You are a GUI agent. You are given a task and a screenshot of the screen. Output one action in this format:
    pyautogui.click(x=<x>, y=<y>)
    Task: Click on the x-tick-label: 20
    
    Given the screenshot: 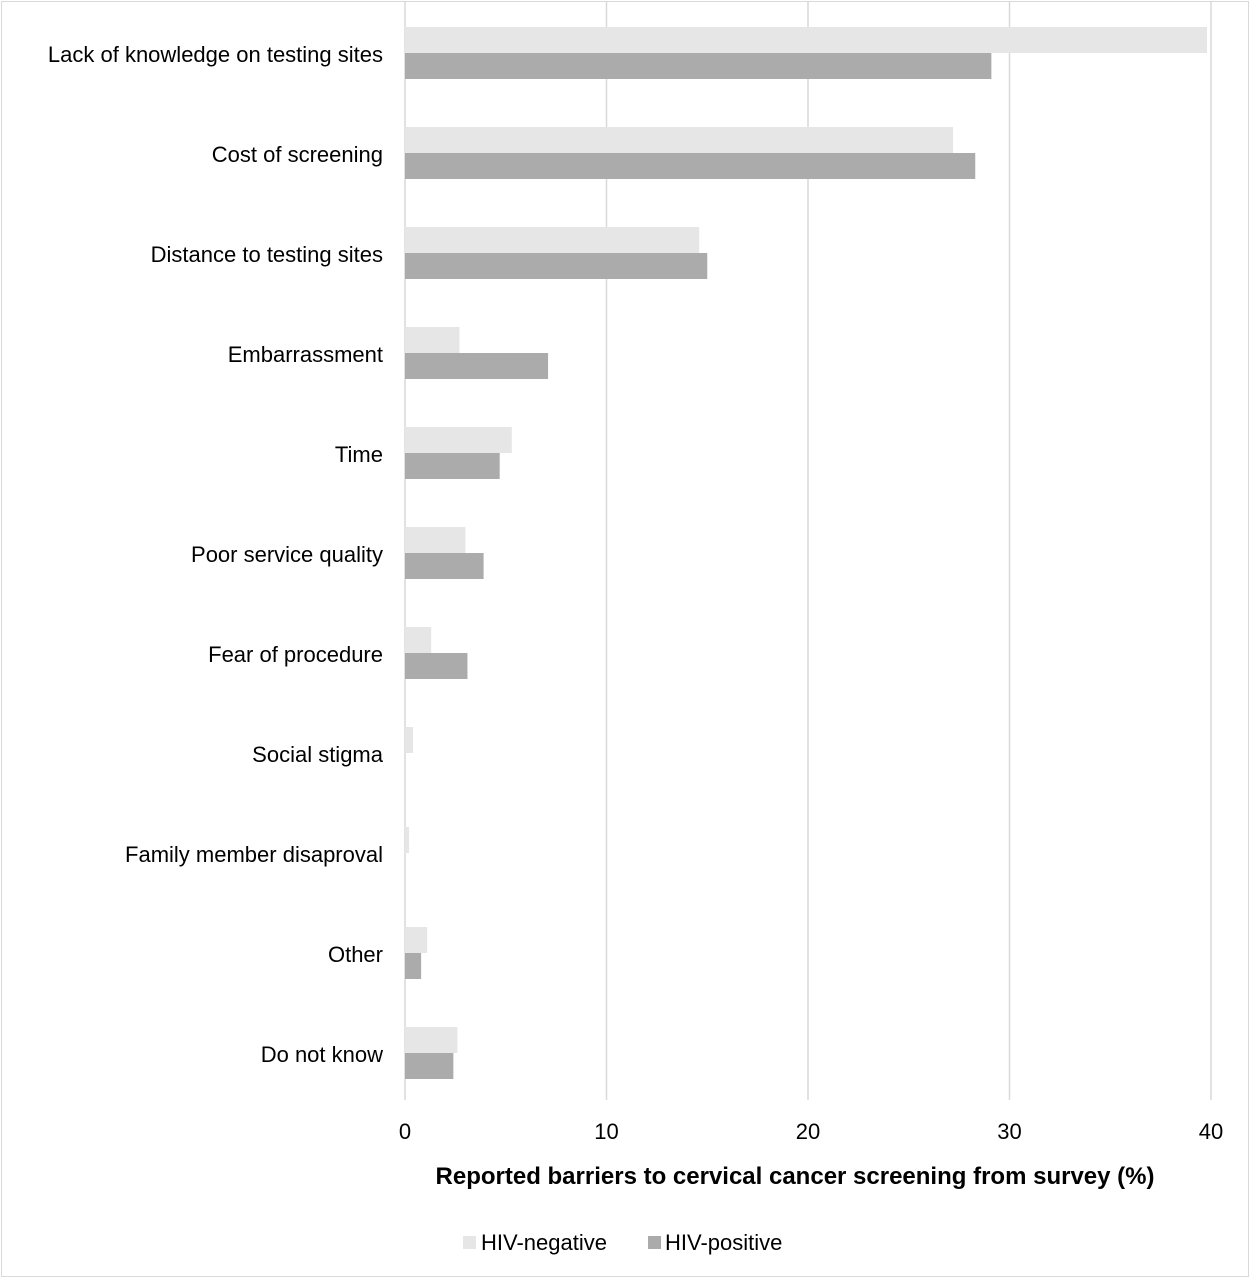 What is the action you would take?
    pyautogui.click(x=808, y=1131)
    